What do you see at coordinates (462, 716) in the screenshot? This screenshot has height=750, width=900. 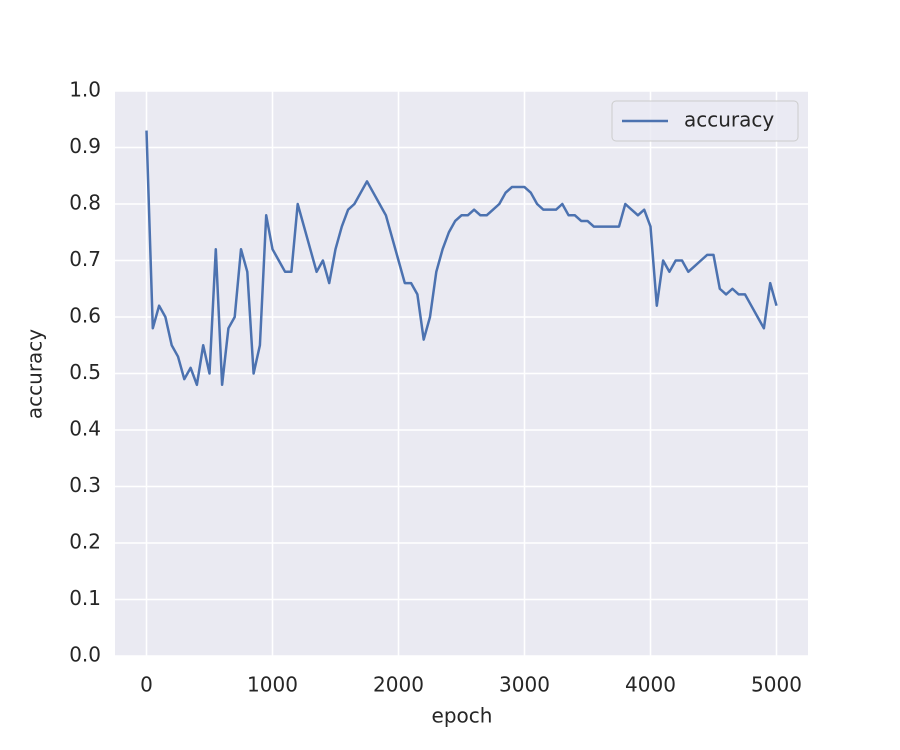 I see `x-axis-label: epoch` at bounding box center [462, 716].